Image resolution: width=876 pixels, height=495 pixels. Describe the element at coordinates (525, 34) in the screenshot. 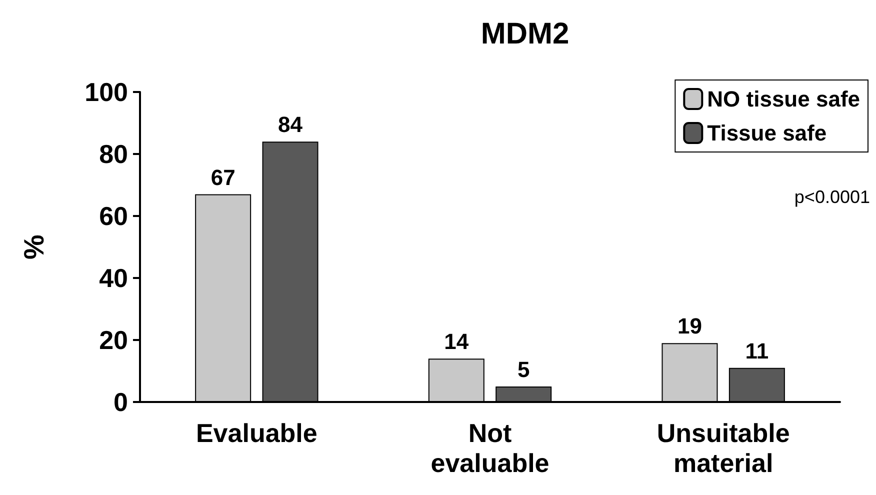

I see `chart-title: MDM2` at that location.